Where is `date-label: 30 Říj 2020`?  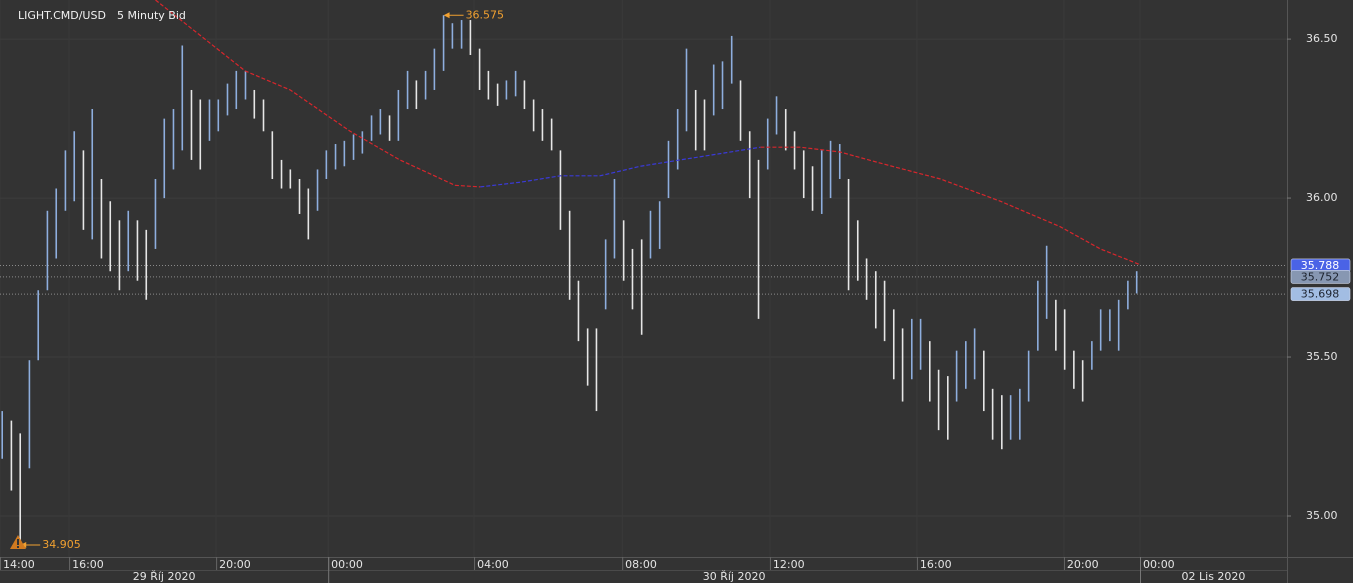 date-label: 30 Říj 2020 is located at coordinates (734, 576).